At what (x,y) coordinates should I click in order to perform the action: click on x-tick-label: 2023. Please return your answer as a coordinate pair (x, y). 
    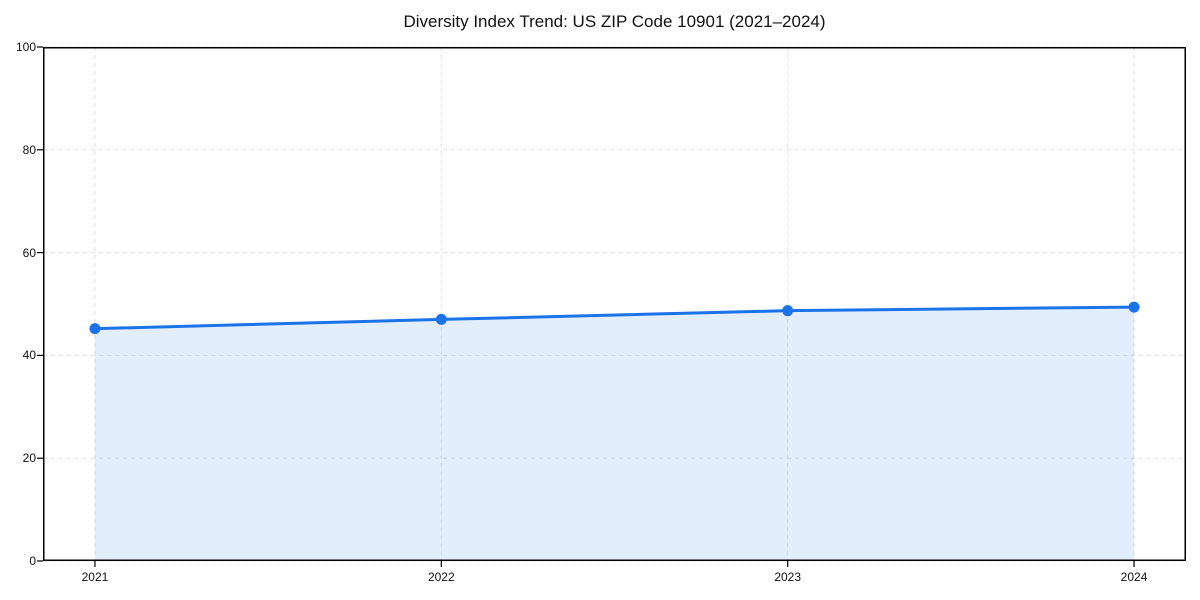
    Looking at the image, I should click on (788, 577).